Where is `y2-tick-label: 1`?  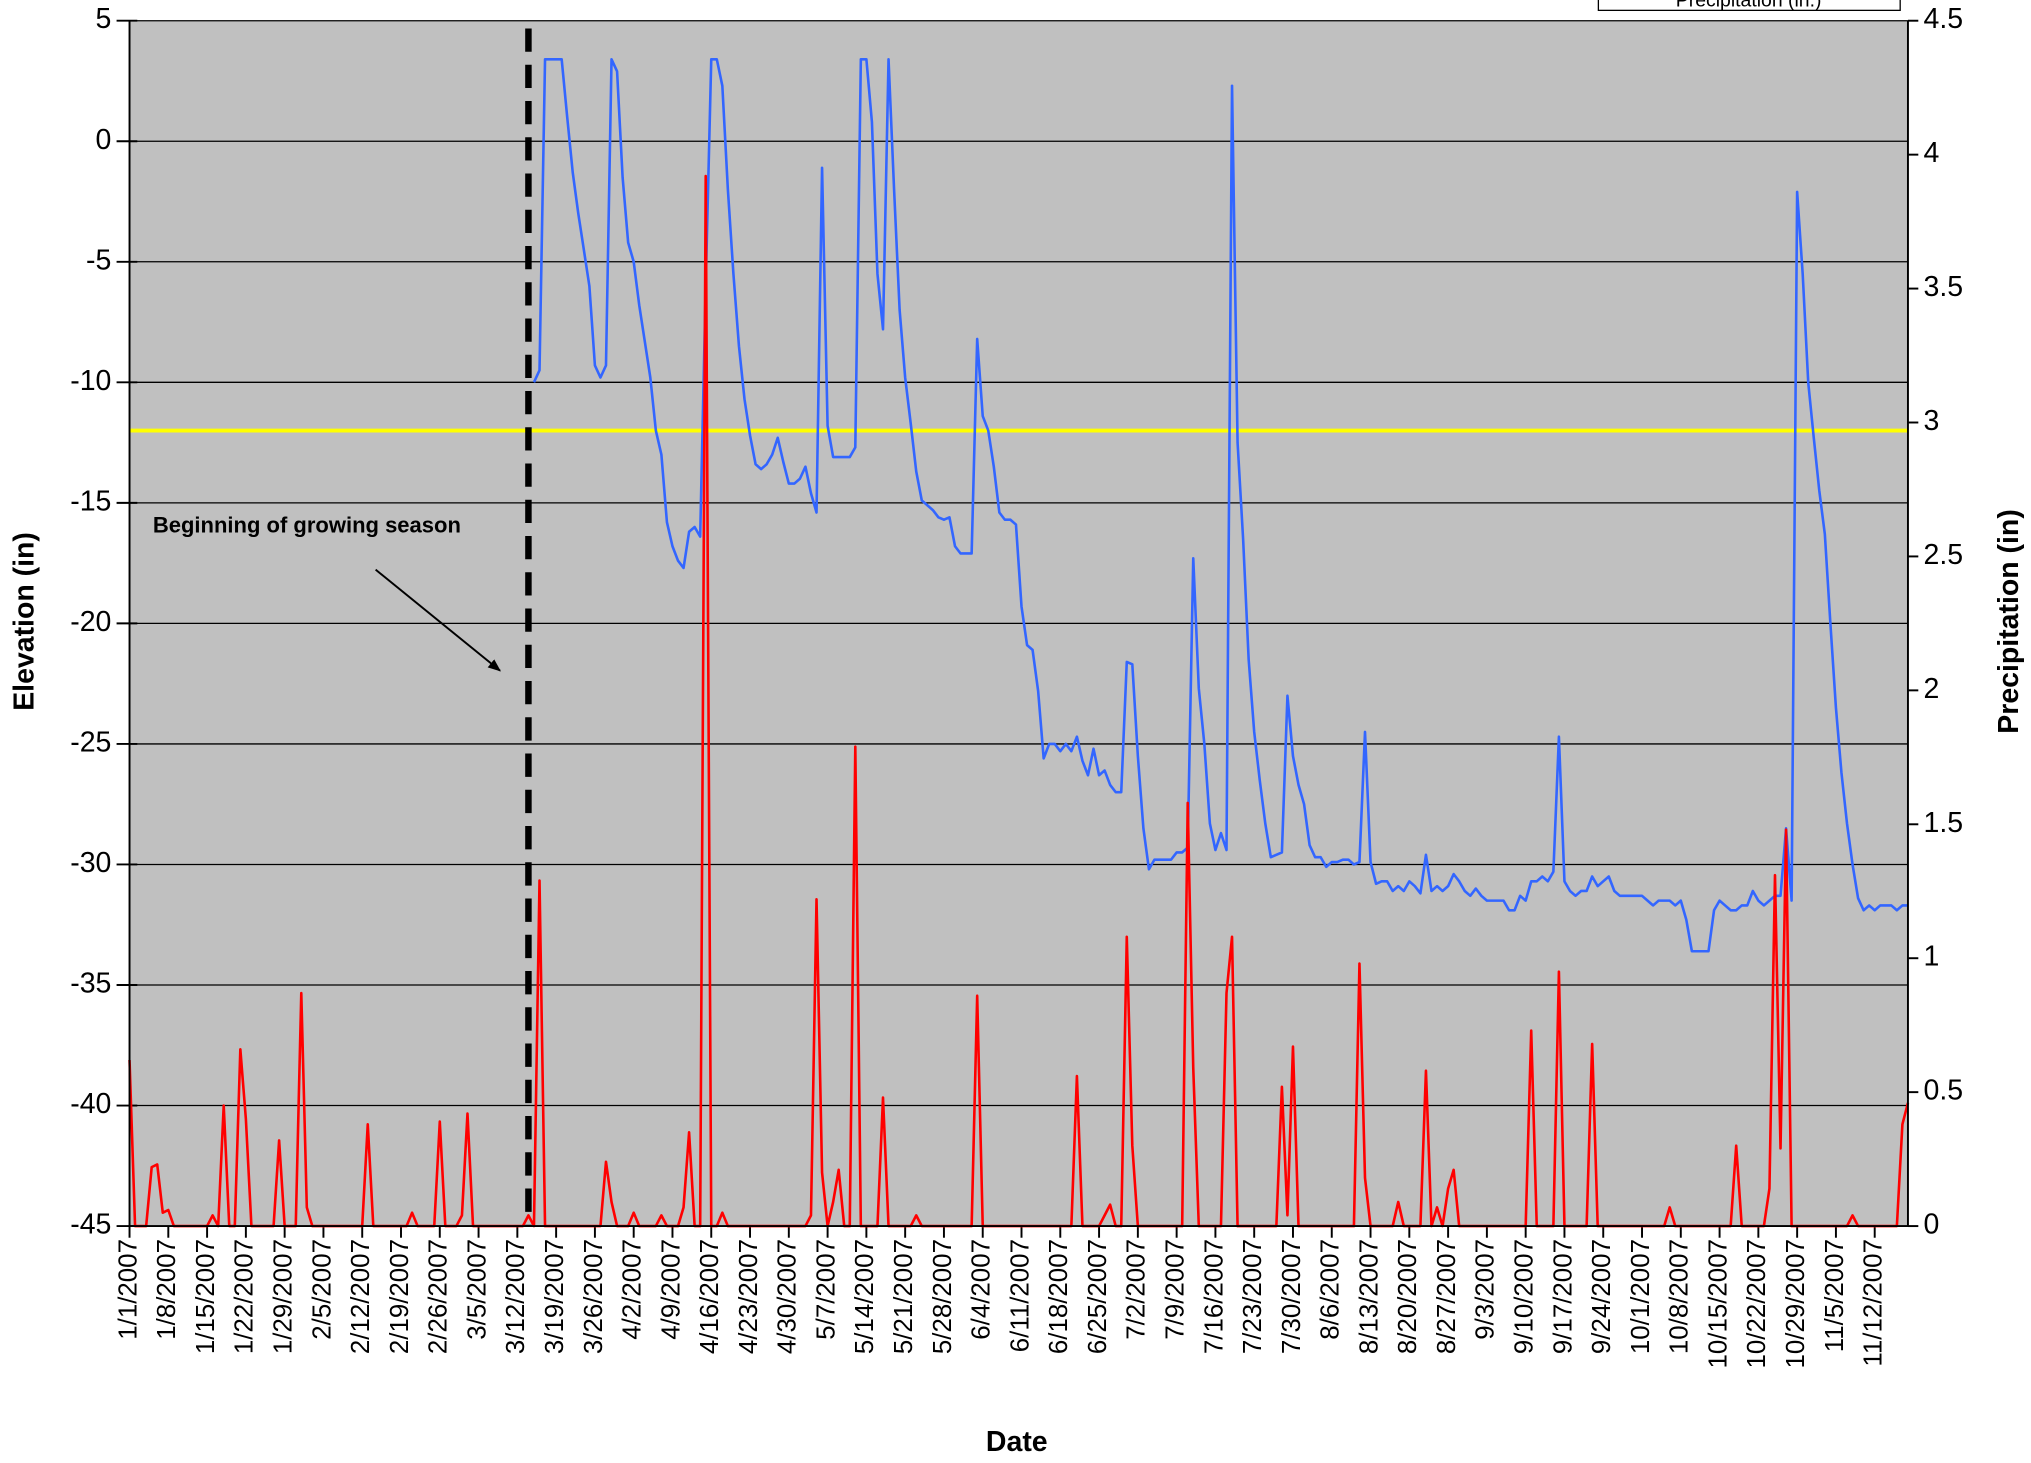 y2-tick-label: 1 is located at coordinates (1931, 957).